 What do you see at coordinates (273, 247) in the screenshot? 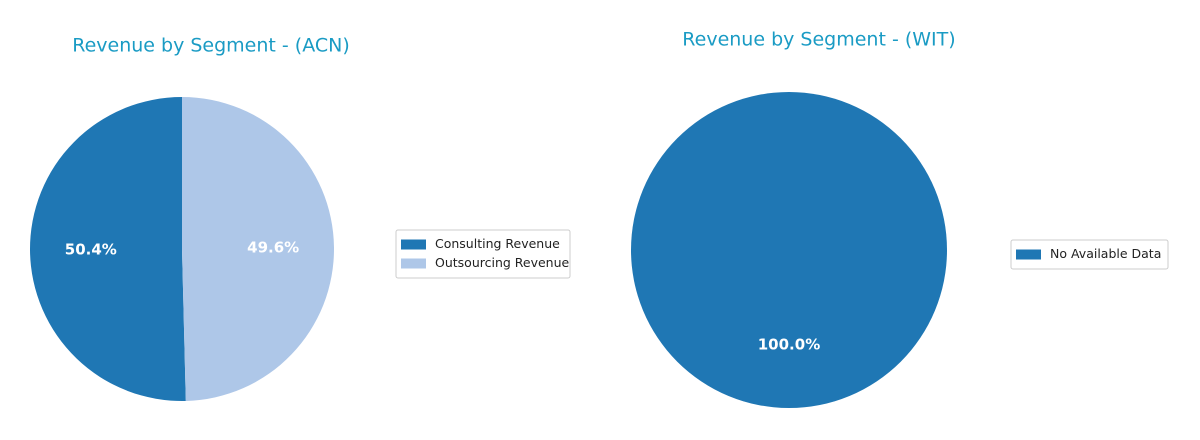
I see `value-label: 49.6%` at bounding box center [273, 247].